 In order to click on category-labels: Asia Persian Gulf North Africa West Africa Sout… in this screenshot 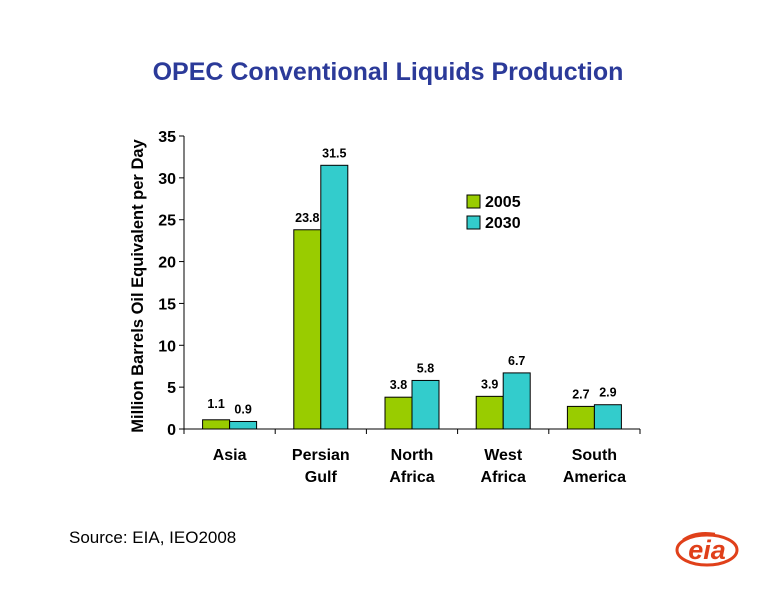, I will do `click(412, 457)`.